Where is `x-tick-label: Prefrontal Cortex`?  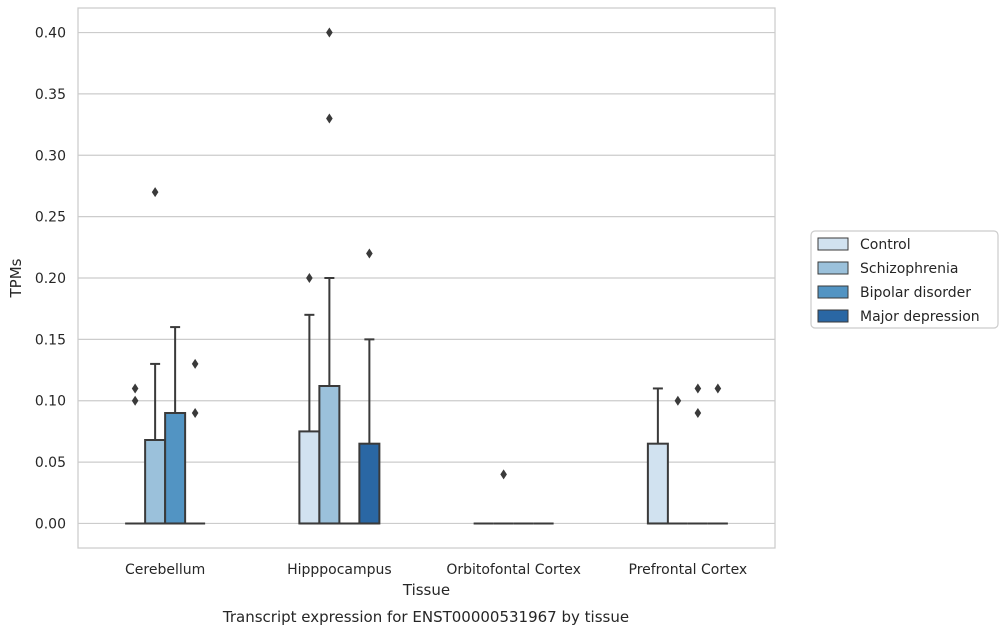 x-tick-label: Prefrontal Cortex is located at coordinates (688, 570).